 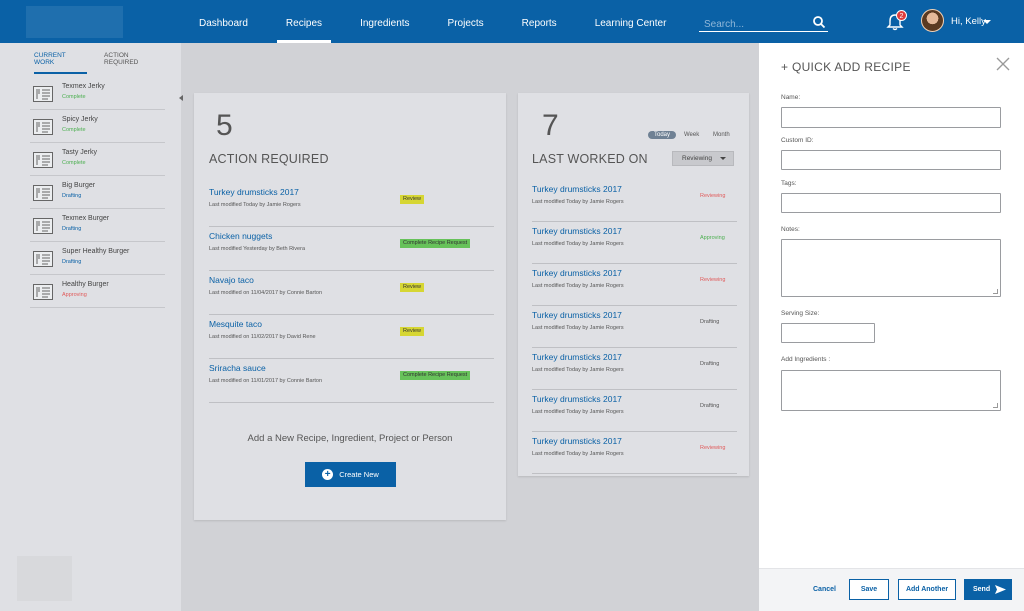 What do you see at coordinates (791, 97) in the screenshot?
I see `name-label: Name:` at bounding box center [791, 97].